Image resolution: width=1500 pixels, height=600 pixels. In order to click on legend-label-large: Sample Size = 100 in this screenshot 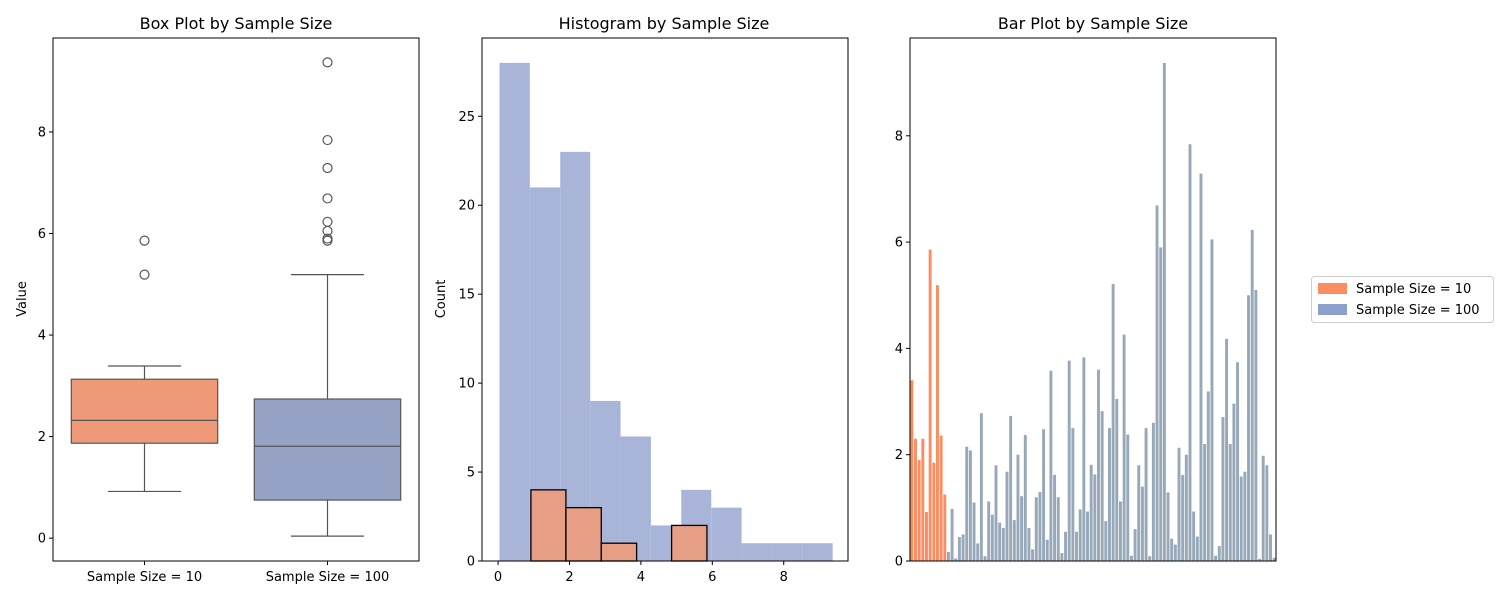, I will do `click(1418, 310)`.